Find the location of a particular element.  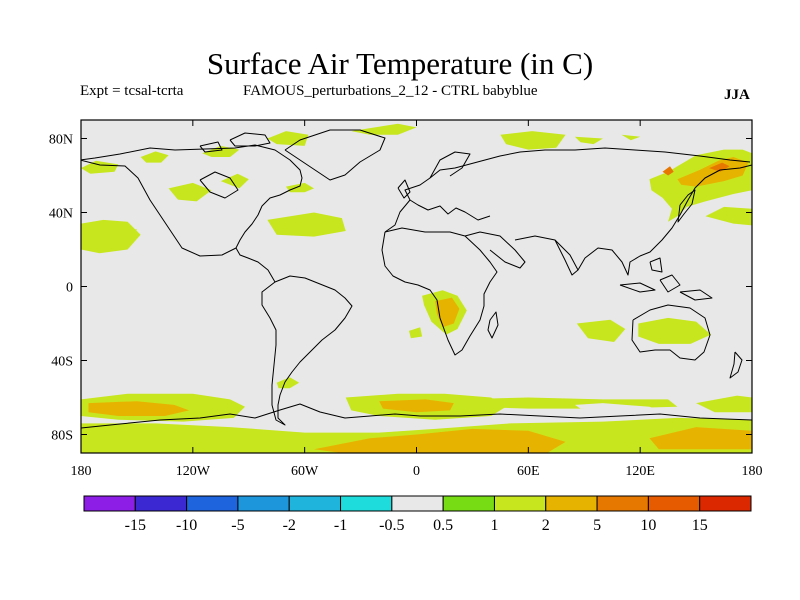

colorbar-label: -0.5 is located at coordinates (391, 525).